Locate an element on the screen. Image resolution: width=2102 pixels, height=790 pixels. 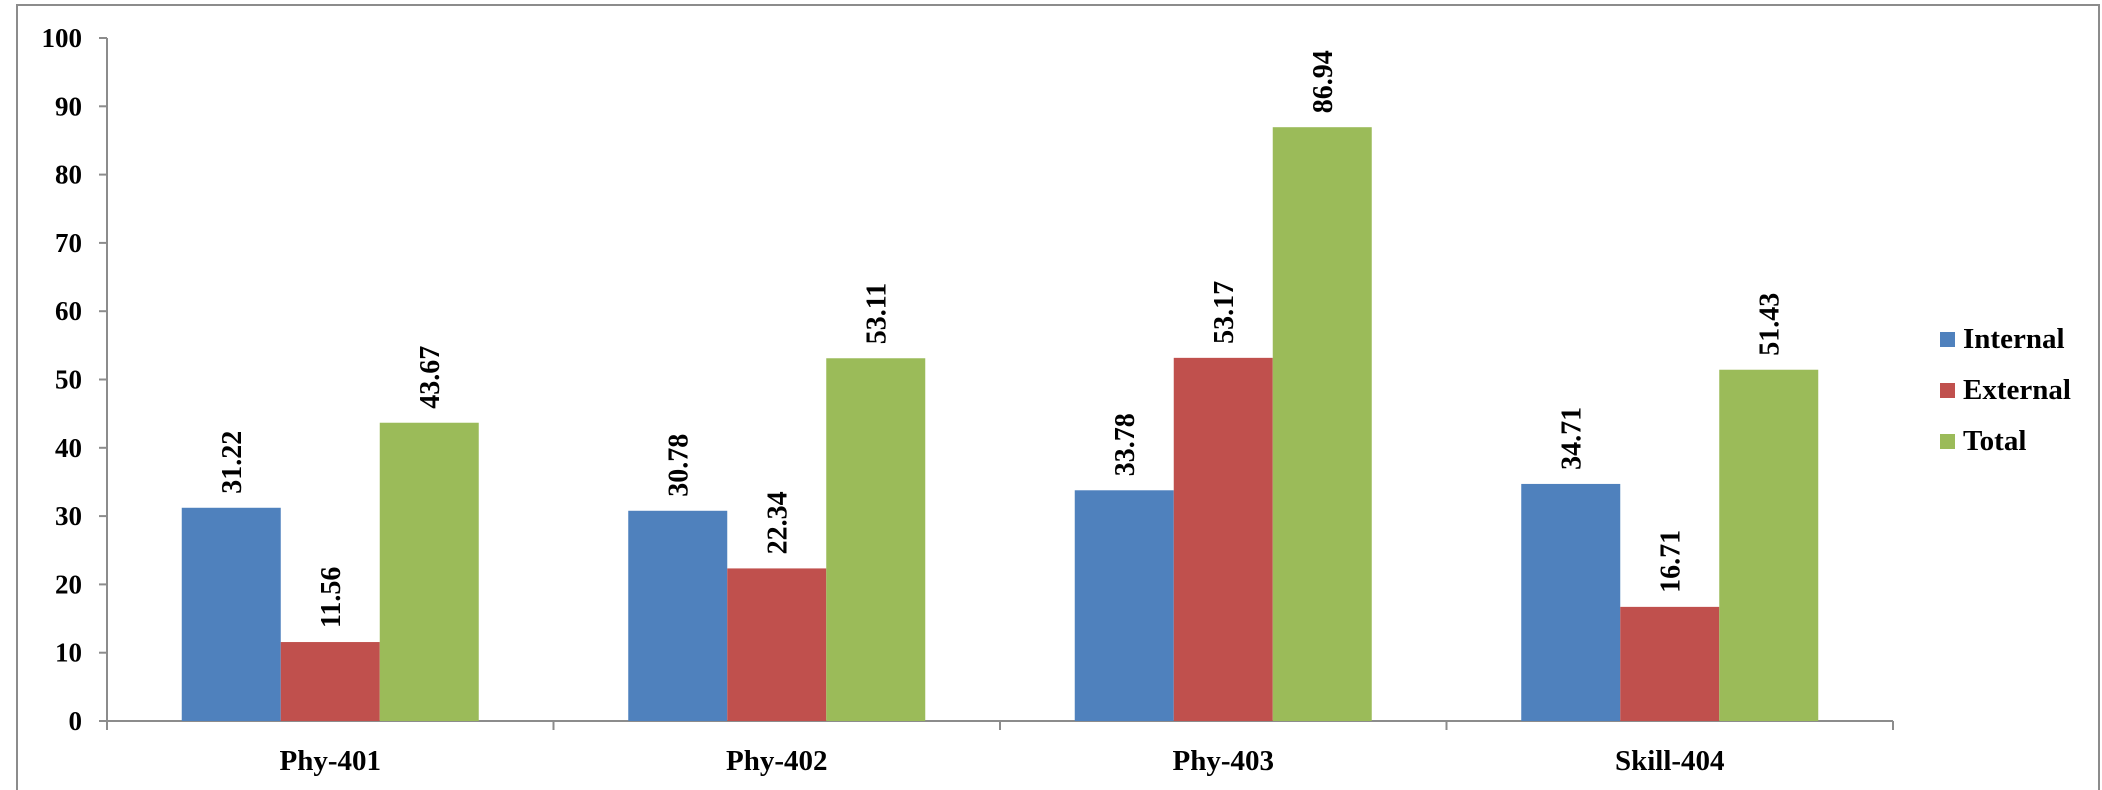
data-label: 34.71 is located at coordinates (1572, 438).